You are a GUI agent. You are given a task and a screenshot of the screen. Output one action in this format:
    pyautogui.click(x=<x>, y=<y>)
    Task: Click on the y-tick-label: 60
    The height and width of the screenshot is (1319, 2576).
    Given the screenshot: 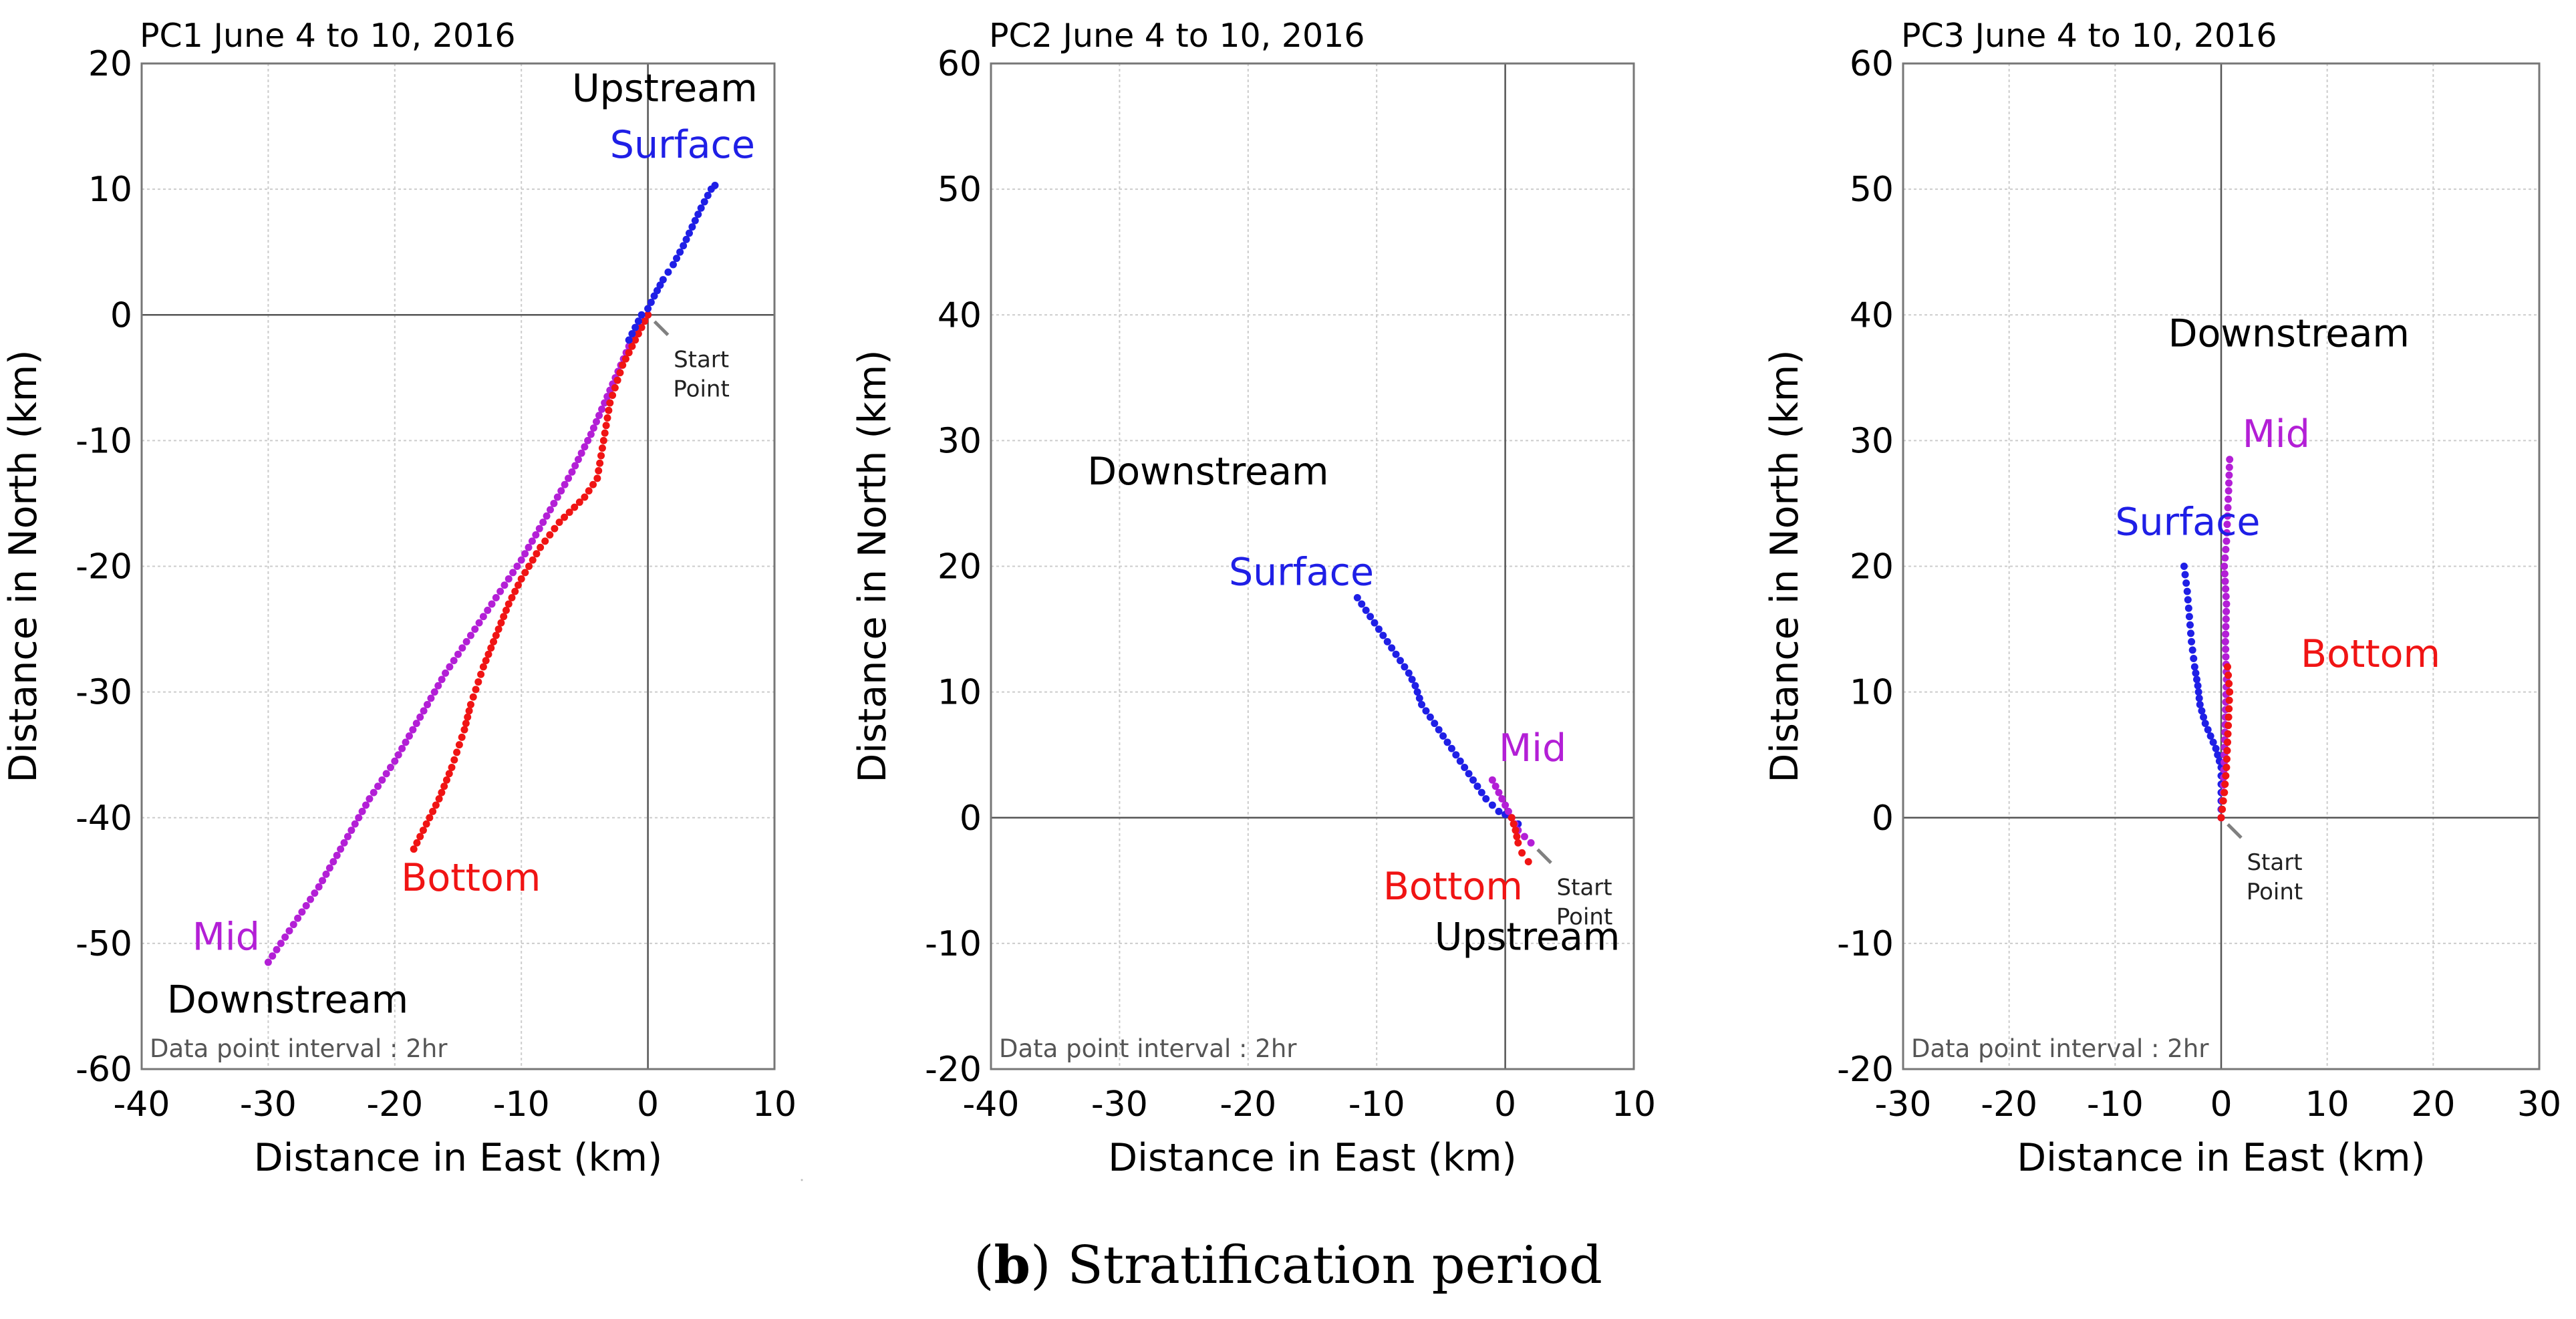 What is the action you would take?
    pyautogui.click(x=1872, y=64)
    